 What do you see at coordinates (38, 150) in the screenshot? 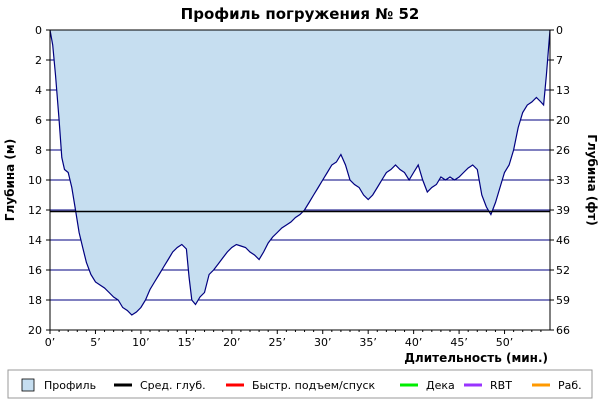
I see `y-tick-label: 8` at bounding box center [38, 150].